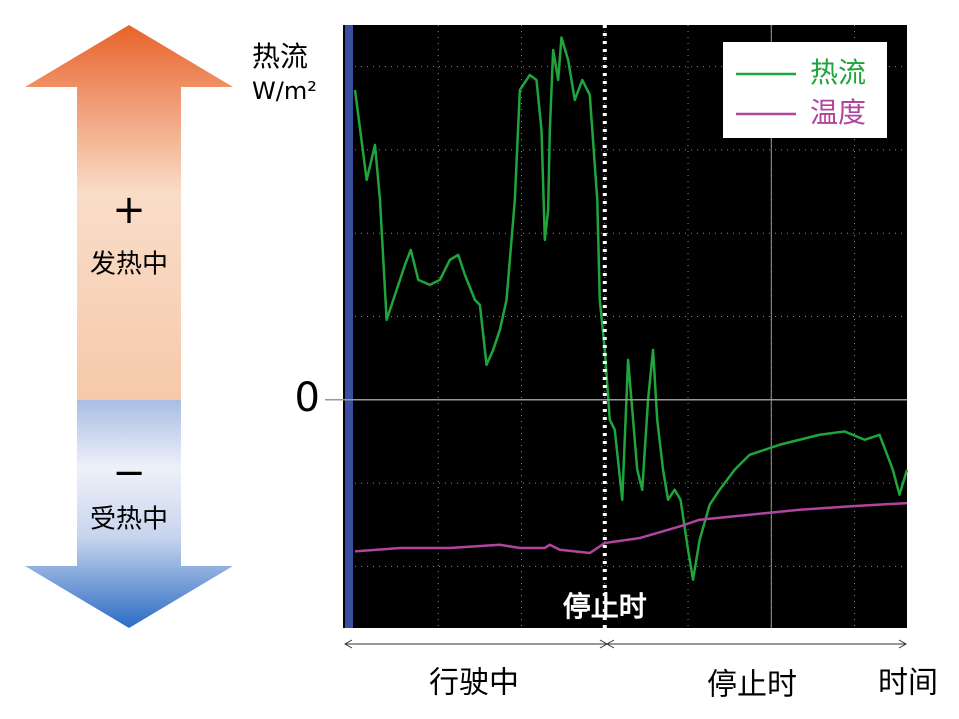 This screenshot has width=959, height=719. What do you see at coordinates (805, 90) in the screenshot?
I see `legend-box` at bounding box center [805, 90].